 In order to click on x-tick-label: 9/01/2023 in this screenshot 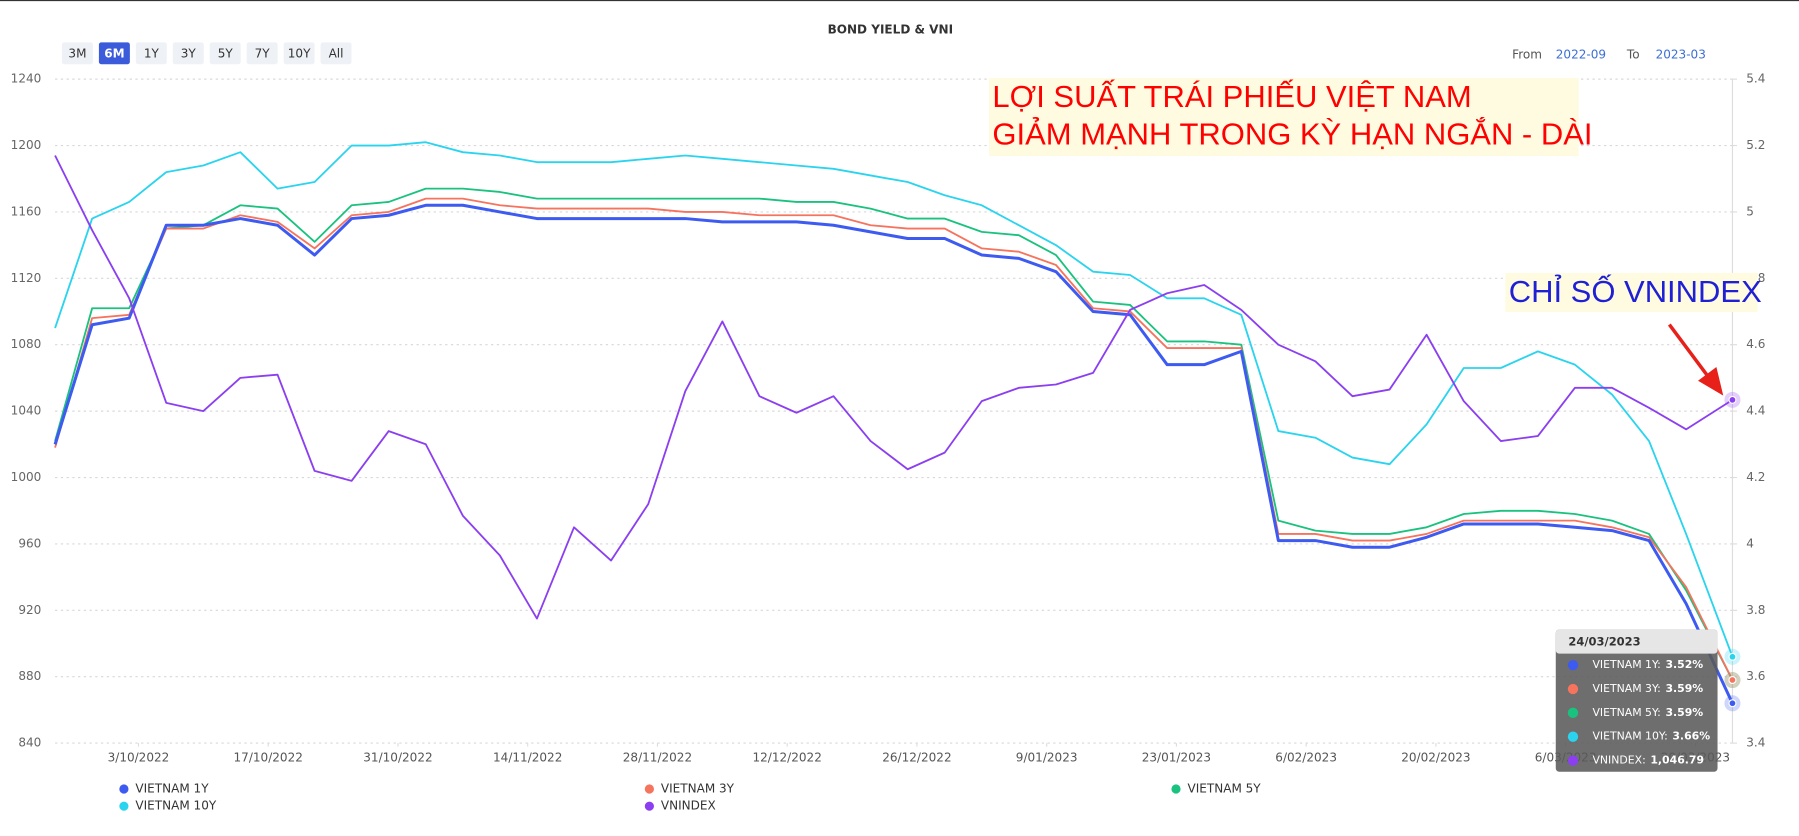, I will do `click(1047, 758)`.